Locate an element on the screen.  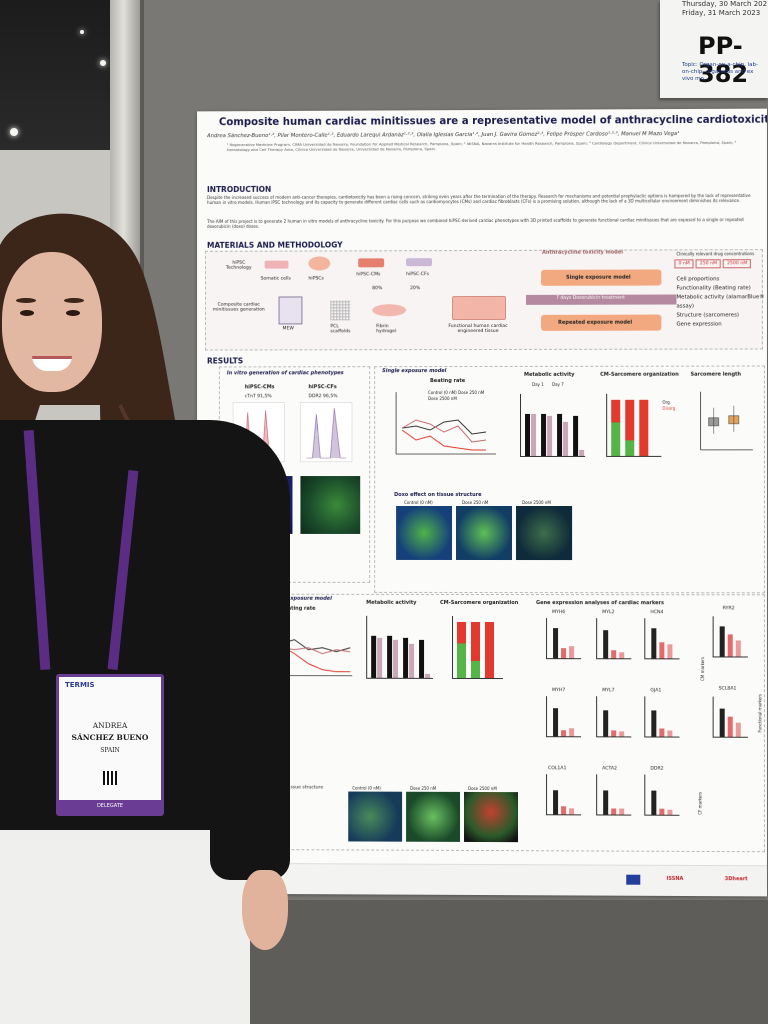
person-face is located at coordinates (52, 322).